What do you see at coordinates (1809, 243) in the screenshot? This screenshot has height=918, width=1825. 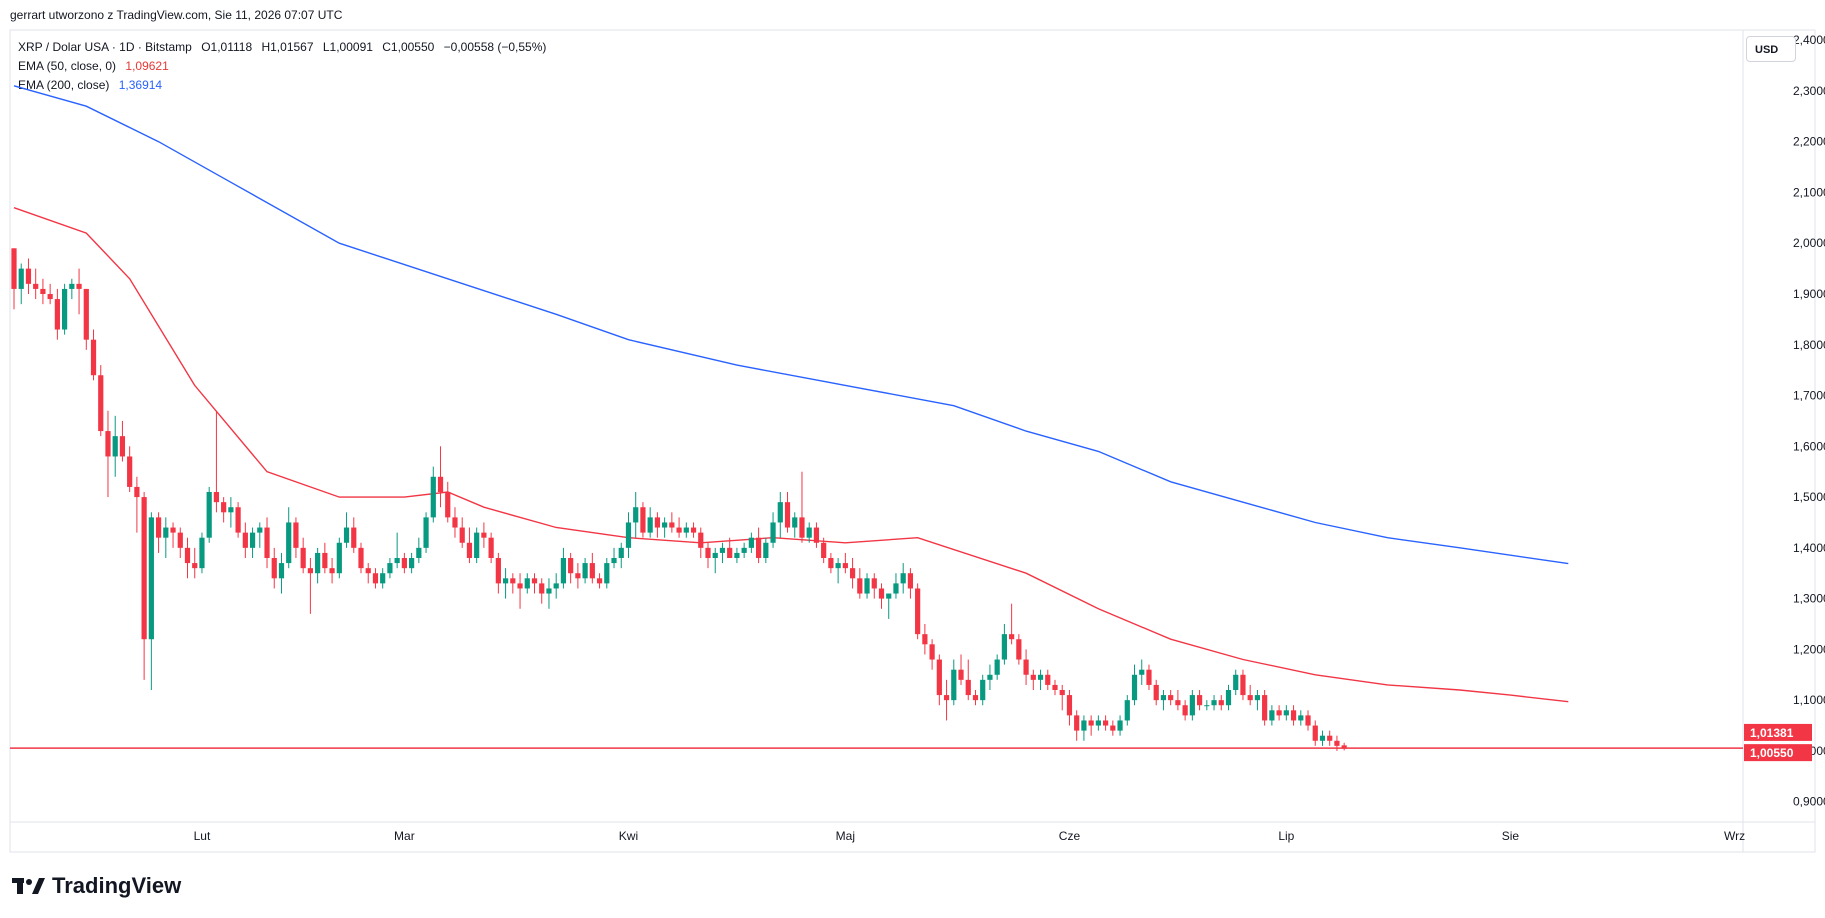 I see `price-tick-label: 2,00000` at bounding box center [1809, 243].